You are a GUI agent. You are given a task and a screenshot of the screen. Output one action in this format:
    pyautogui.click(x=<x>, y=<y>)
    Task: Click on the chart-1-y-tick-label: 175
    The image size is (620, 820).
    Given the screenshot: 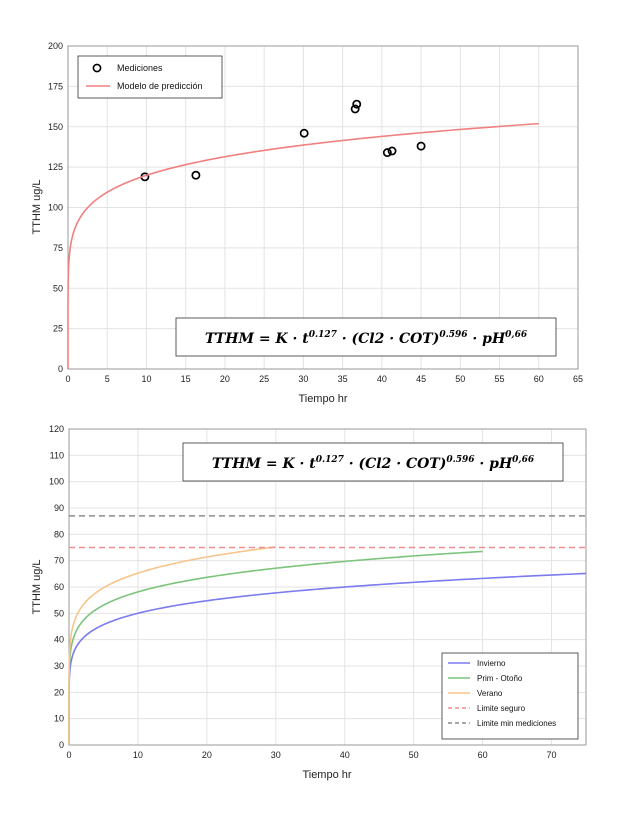 What is the action you would take?
    pyautogui.click(x=55, y=86)
    